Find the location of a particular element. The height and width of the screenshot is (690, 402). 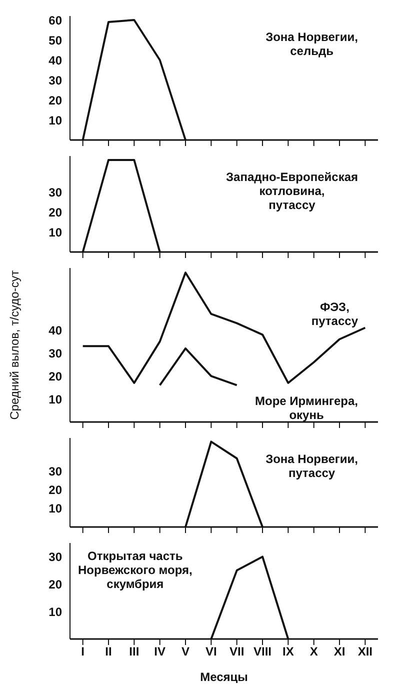

x-tick-label: VIII is located at coordinates (262, 651).